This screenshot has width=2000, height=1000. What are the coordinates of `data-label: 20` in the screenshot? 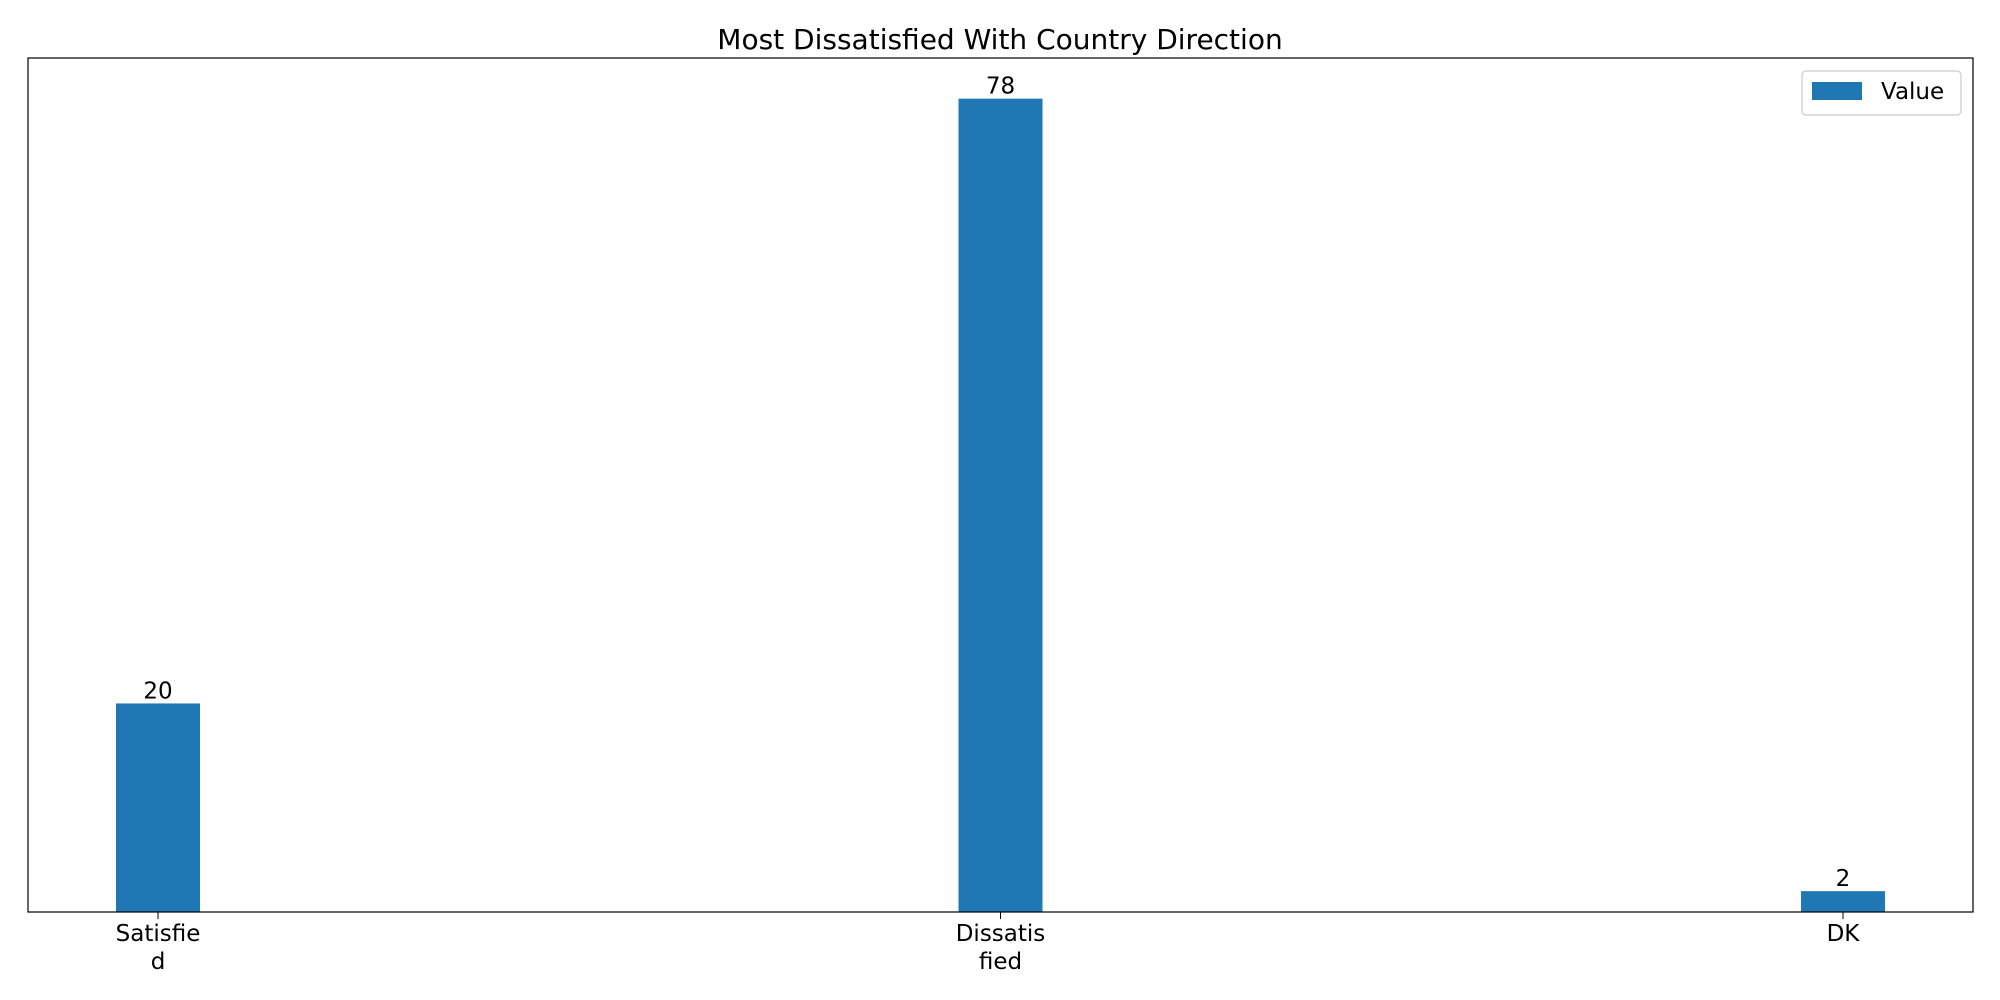 It's located at (157, 691).